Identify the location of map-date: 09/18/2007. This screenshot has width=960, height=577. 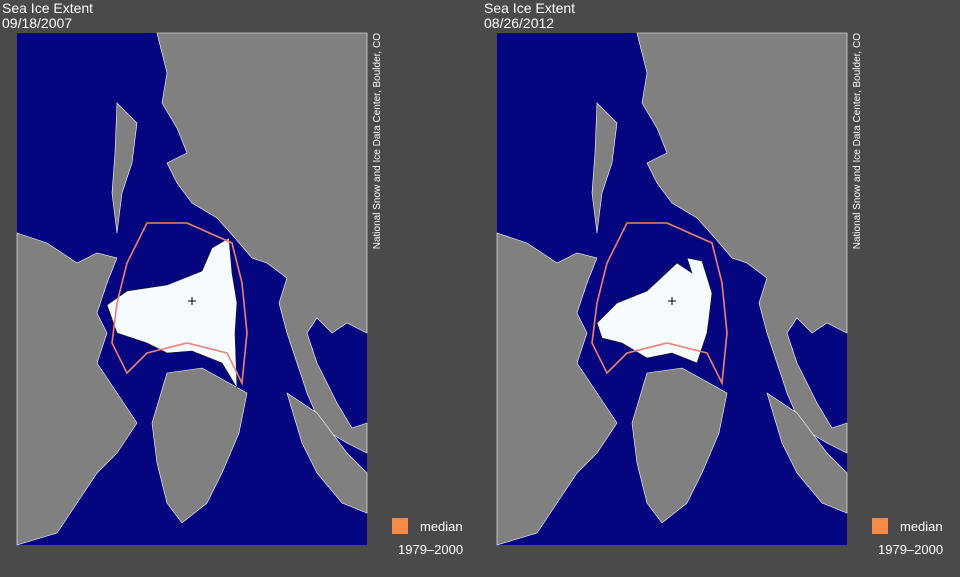
(37, 23).